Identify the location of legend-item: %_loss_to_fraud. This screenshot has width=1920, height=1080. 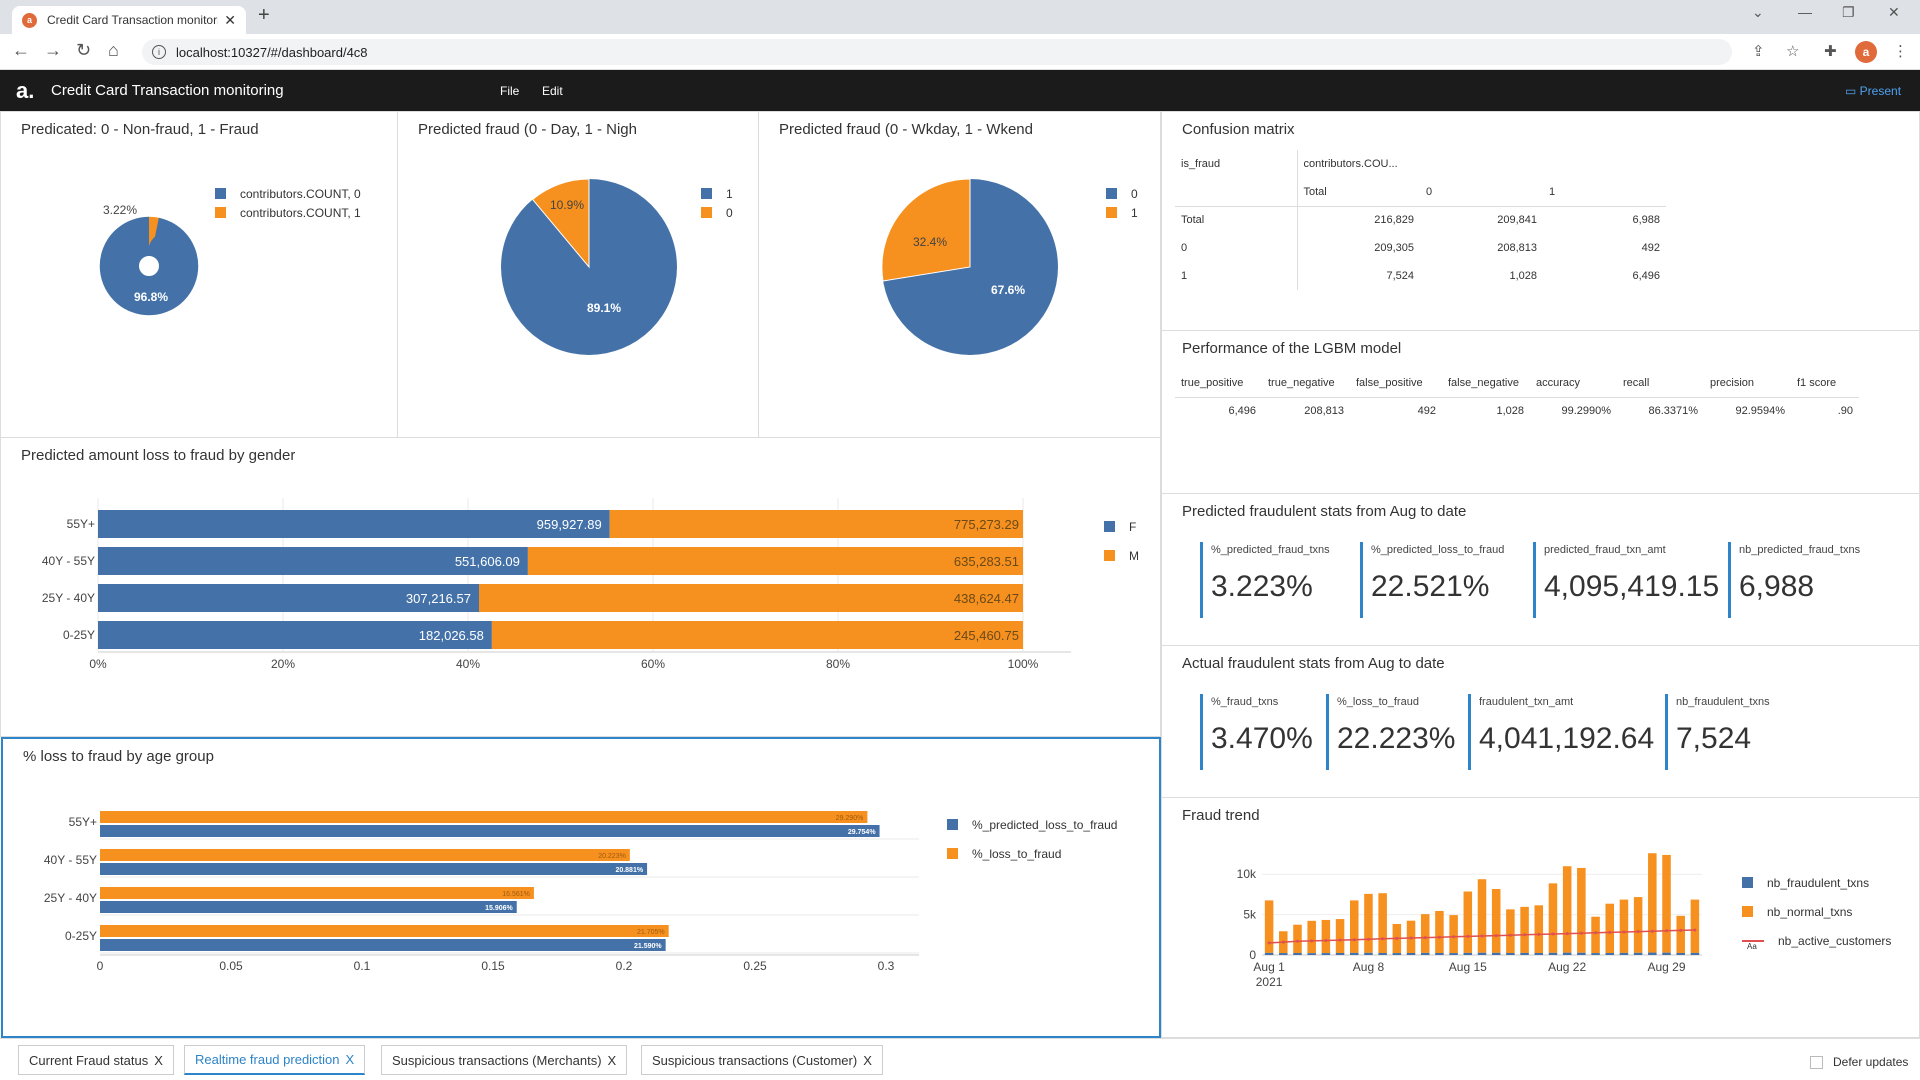
(1032, 853).